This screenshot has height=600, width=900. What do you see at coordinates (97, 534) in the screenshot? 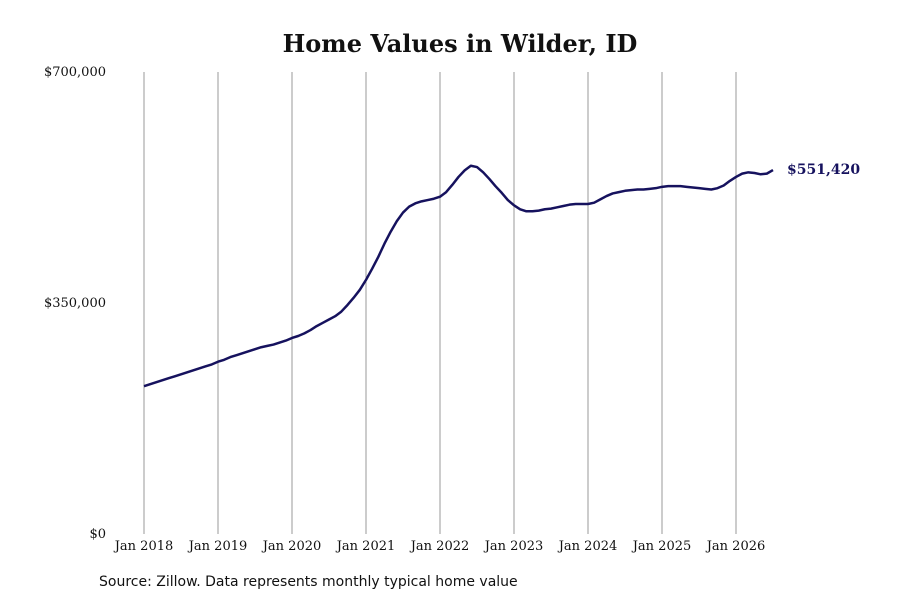
I see `y-tick-label: $0` at bounding box center [97, 534].